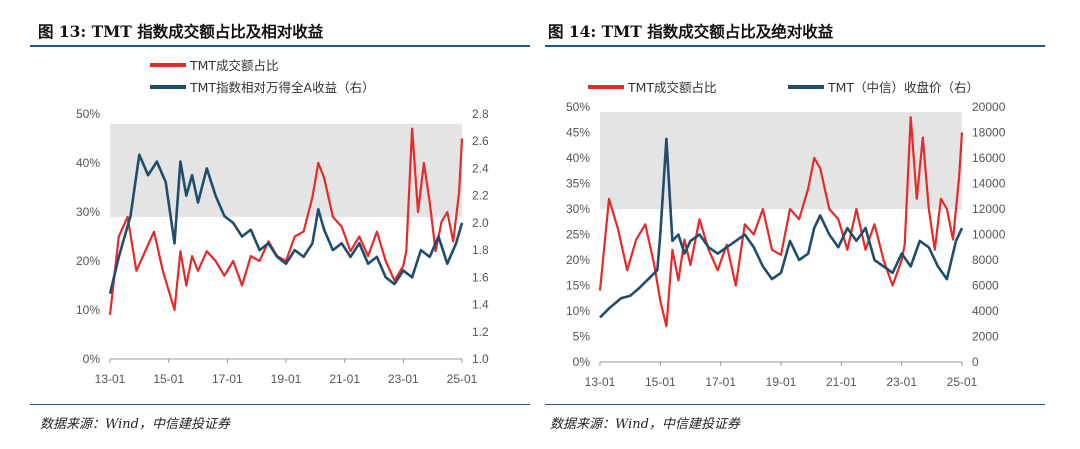 This screenshot has height=449, width=1080. Describe the element at coordinates (181, 31) in the screenshot. I see `figure-13-title: 图 13: TMT 指数成交额占比及相对收益` at that location.